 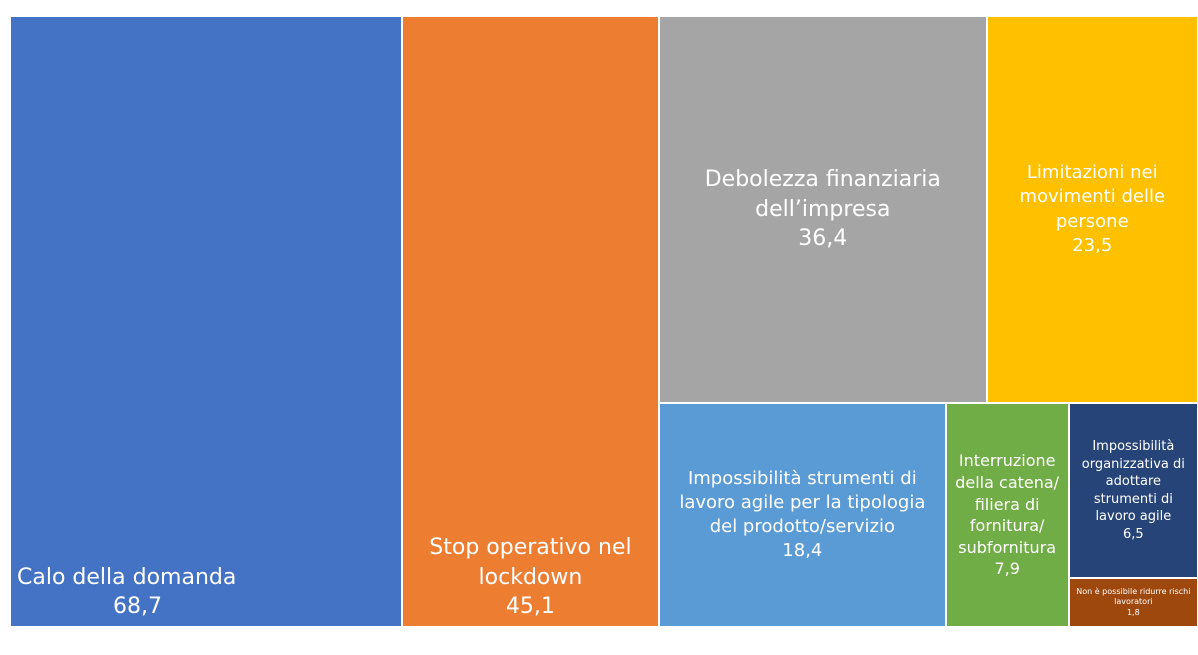 What do you see at coordinates (1092, 197) in the screenshot?
I see `cell-label: Limitazioni nei movimenti delle persone` at bounding box center [1092, 197].